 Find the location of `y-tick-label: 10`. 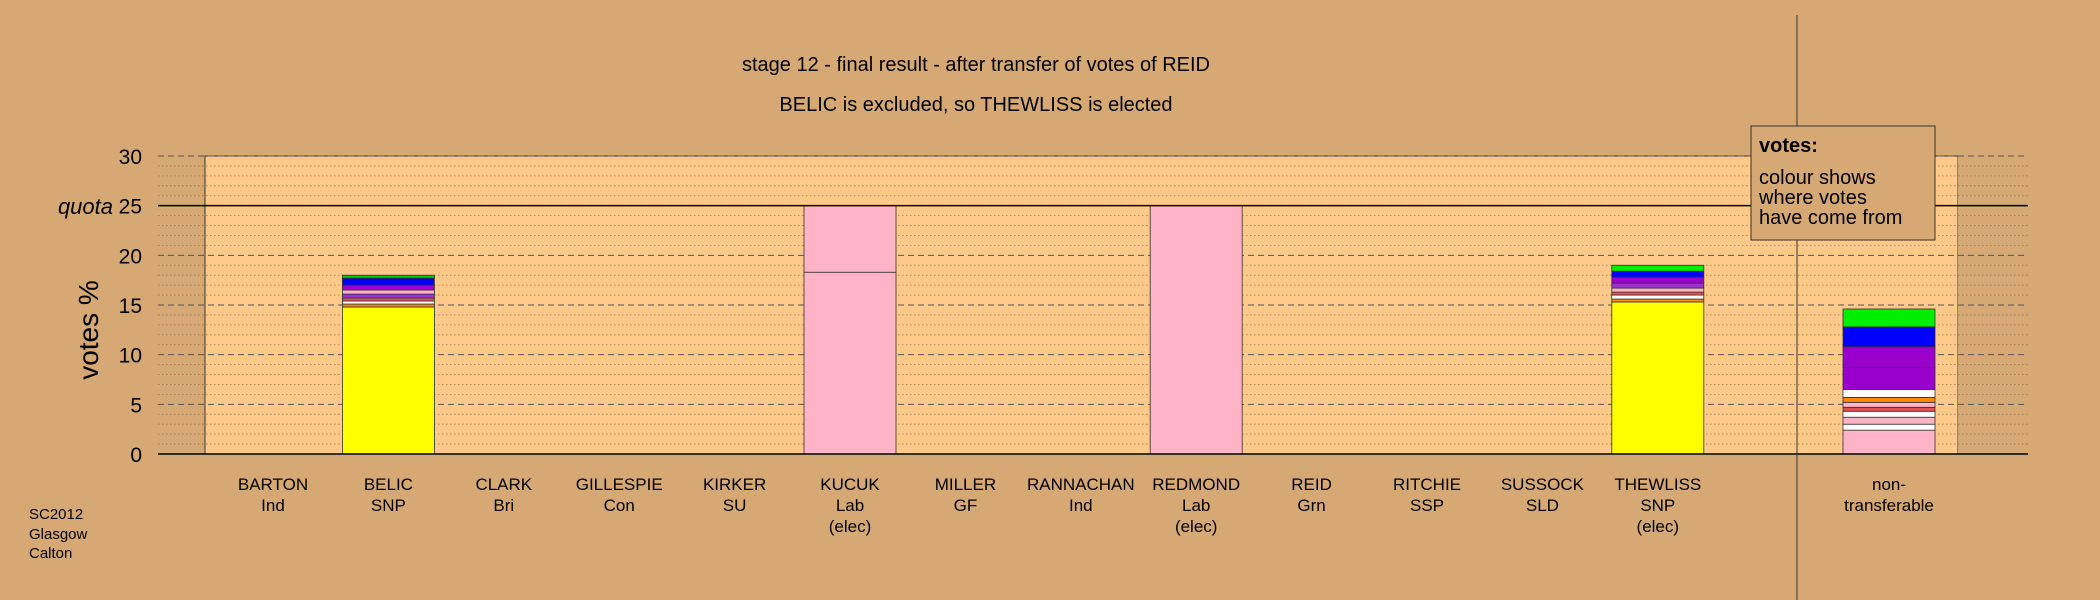

y-tick-label: 10 is located at coordinates (130, 356).